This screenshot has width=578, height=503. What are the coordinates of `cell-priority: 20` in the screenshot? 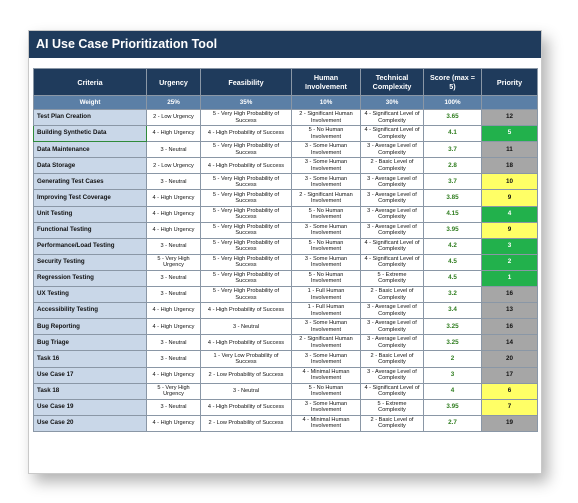 It's located at (509, 359).